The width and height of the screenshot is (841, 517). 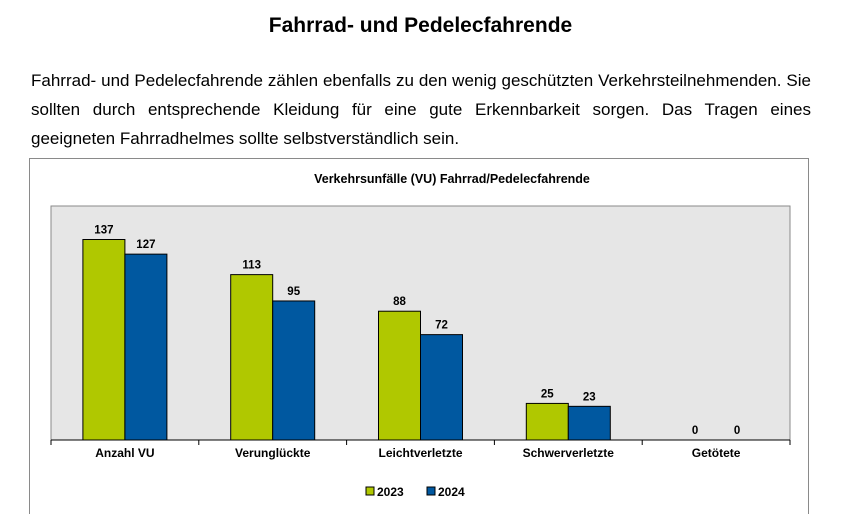 What do you see at coordinates (547, 394) in the screenshot?
I see `data-label-2023-4: 25` at bounding box center [547, 394].